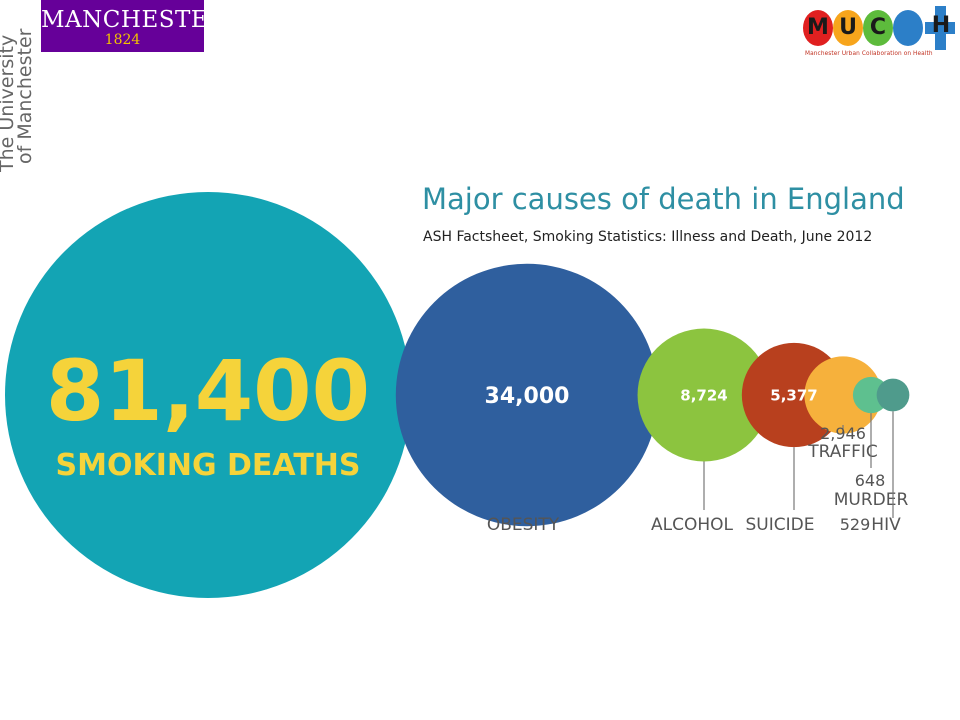 This screenshot has height=720, width=960. I want to click on value-hiv: 529, so click(855, 524).